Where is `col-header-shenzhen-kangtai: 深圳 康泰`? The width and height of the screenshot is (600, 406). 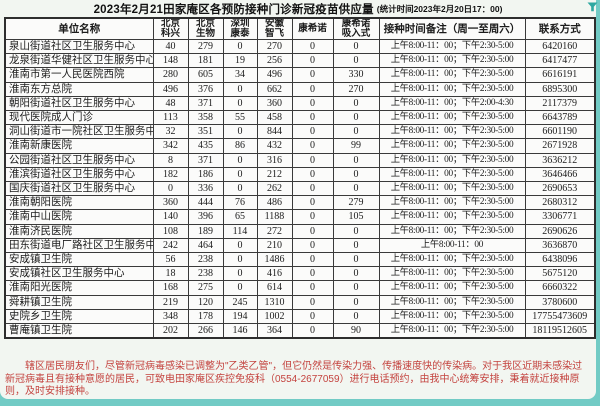
col-header-shenzhen-kangtai: 深圳 康泰 is located at coordinates (240, 28).